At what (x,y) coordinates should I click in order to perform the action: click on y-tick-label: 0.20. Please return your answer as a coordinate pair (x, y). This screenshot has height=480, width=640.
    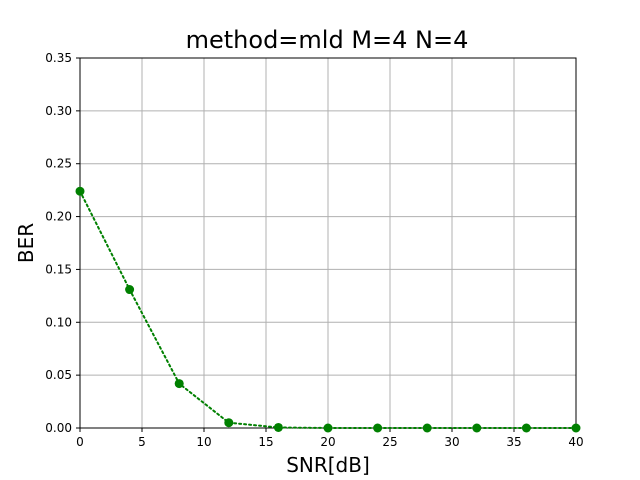
    Looking at the image, I should click on (58, 217).